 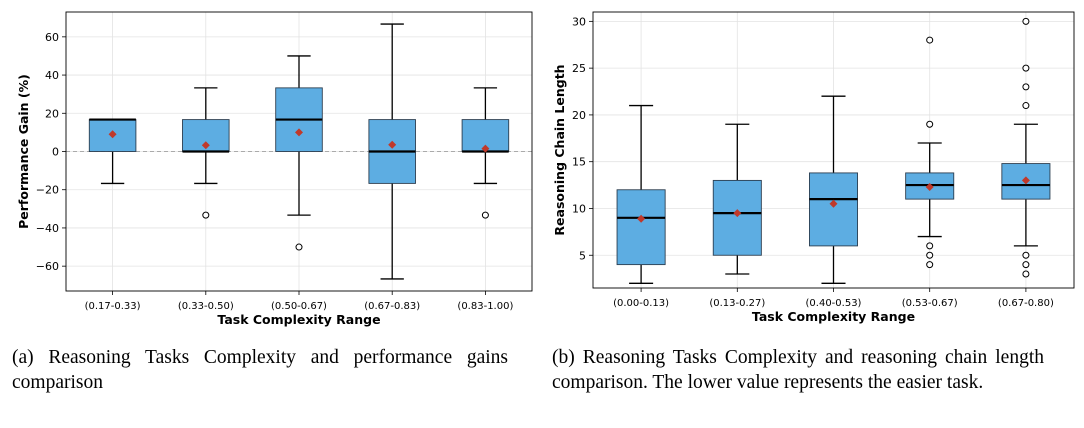 What do you see at coordinates (47, 190) in the screenshot?
I see `y-tick-label: −20` at bounding box center [47, 190].